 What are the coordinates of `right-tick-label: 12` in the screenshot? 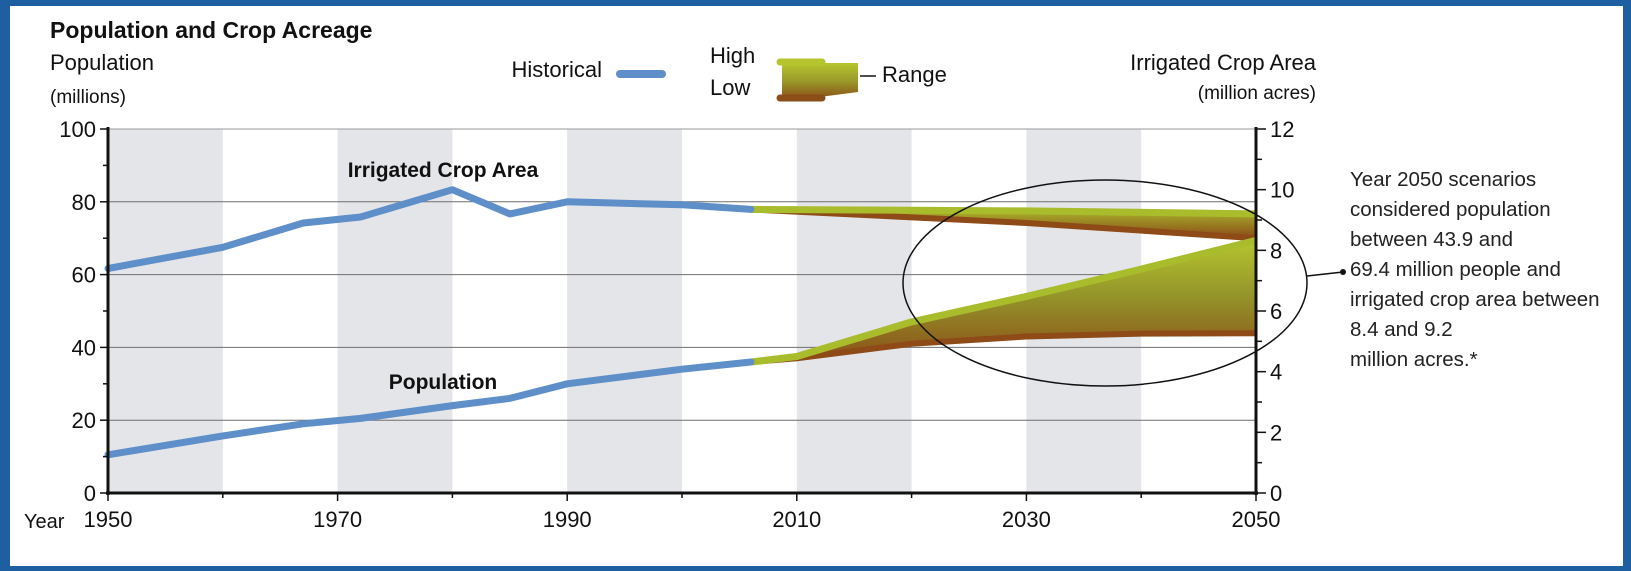 It's located at (1282, 129).